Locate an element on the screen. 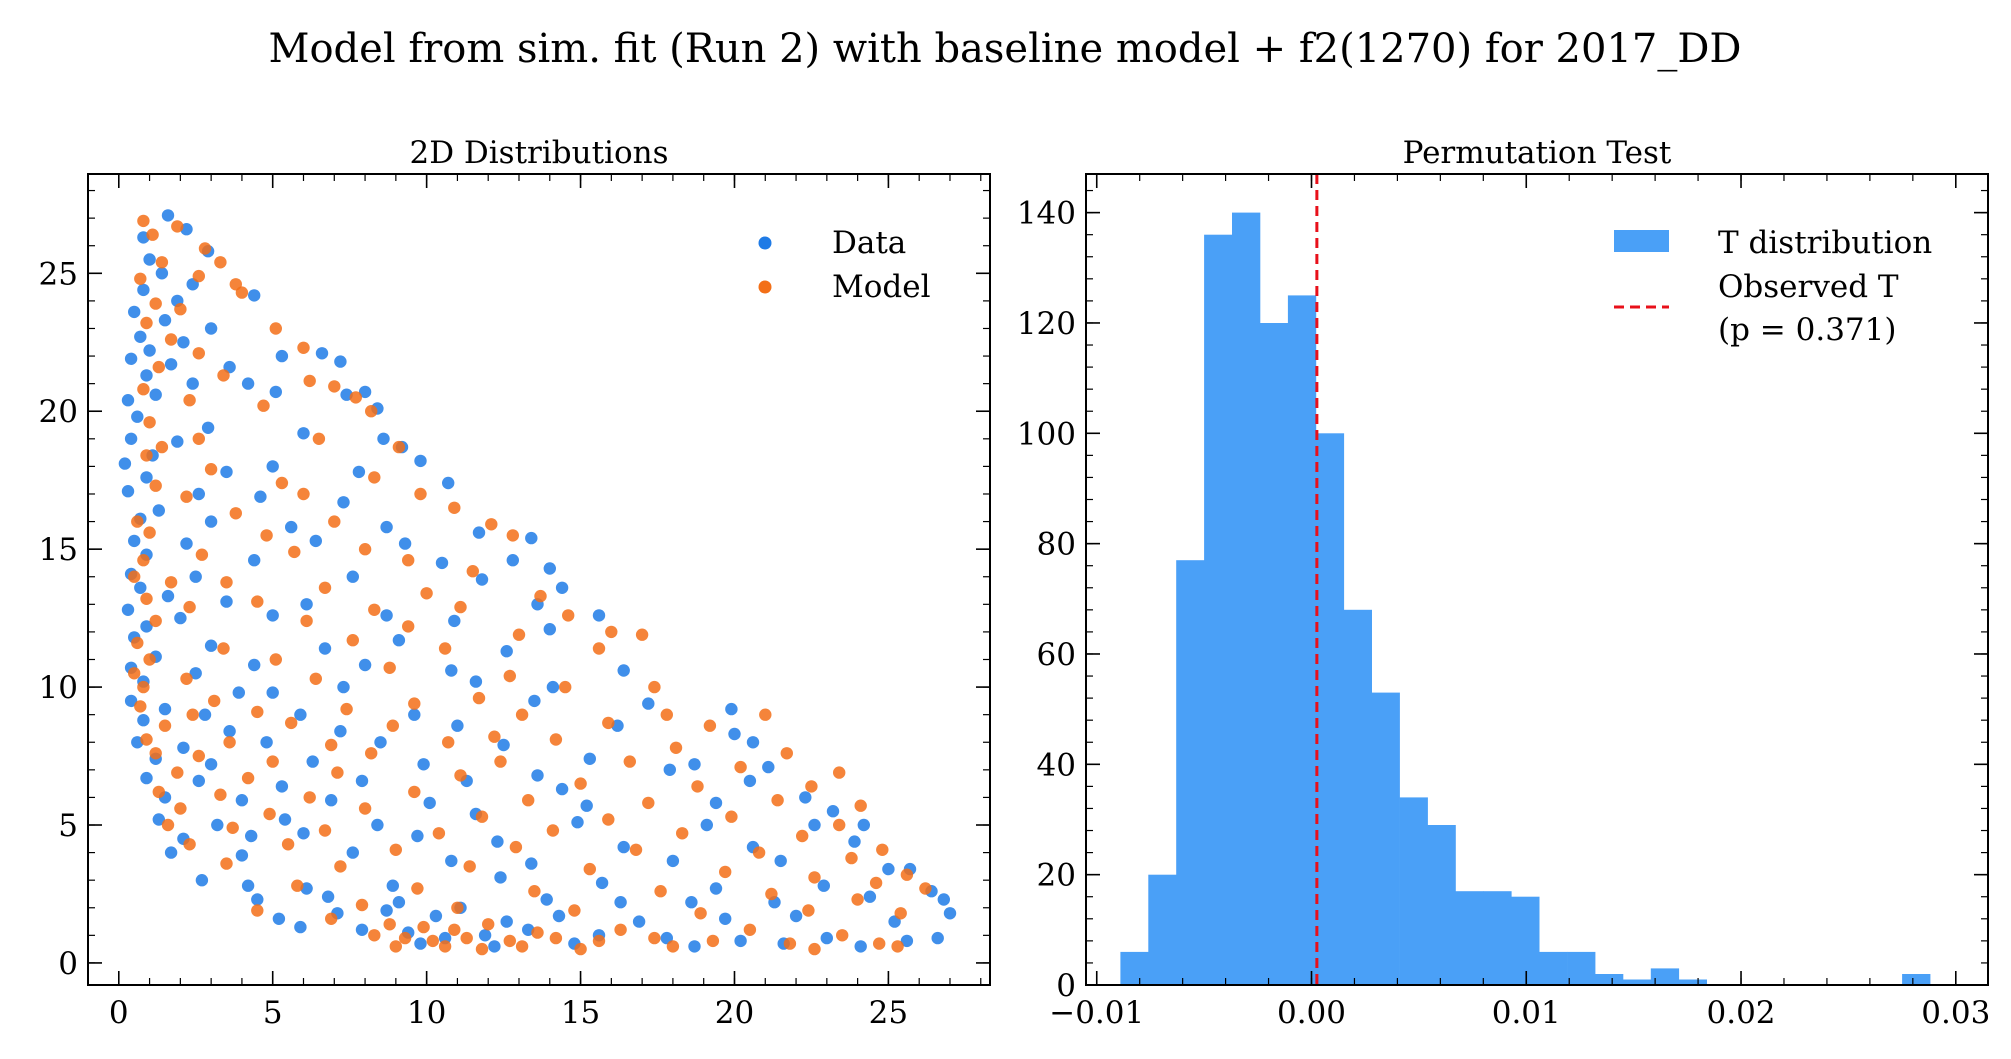 The height and width of the screenshot is (1059, 2011). scatter-xtick-label: 25 is located at coordinates (888, 1013).